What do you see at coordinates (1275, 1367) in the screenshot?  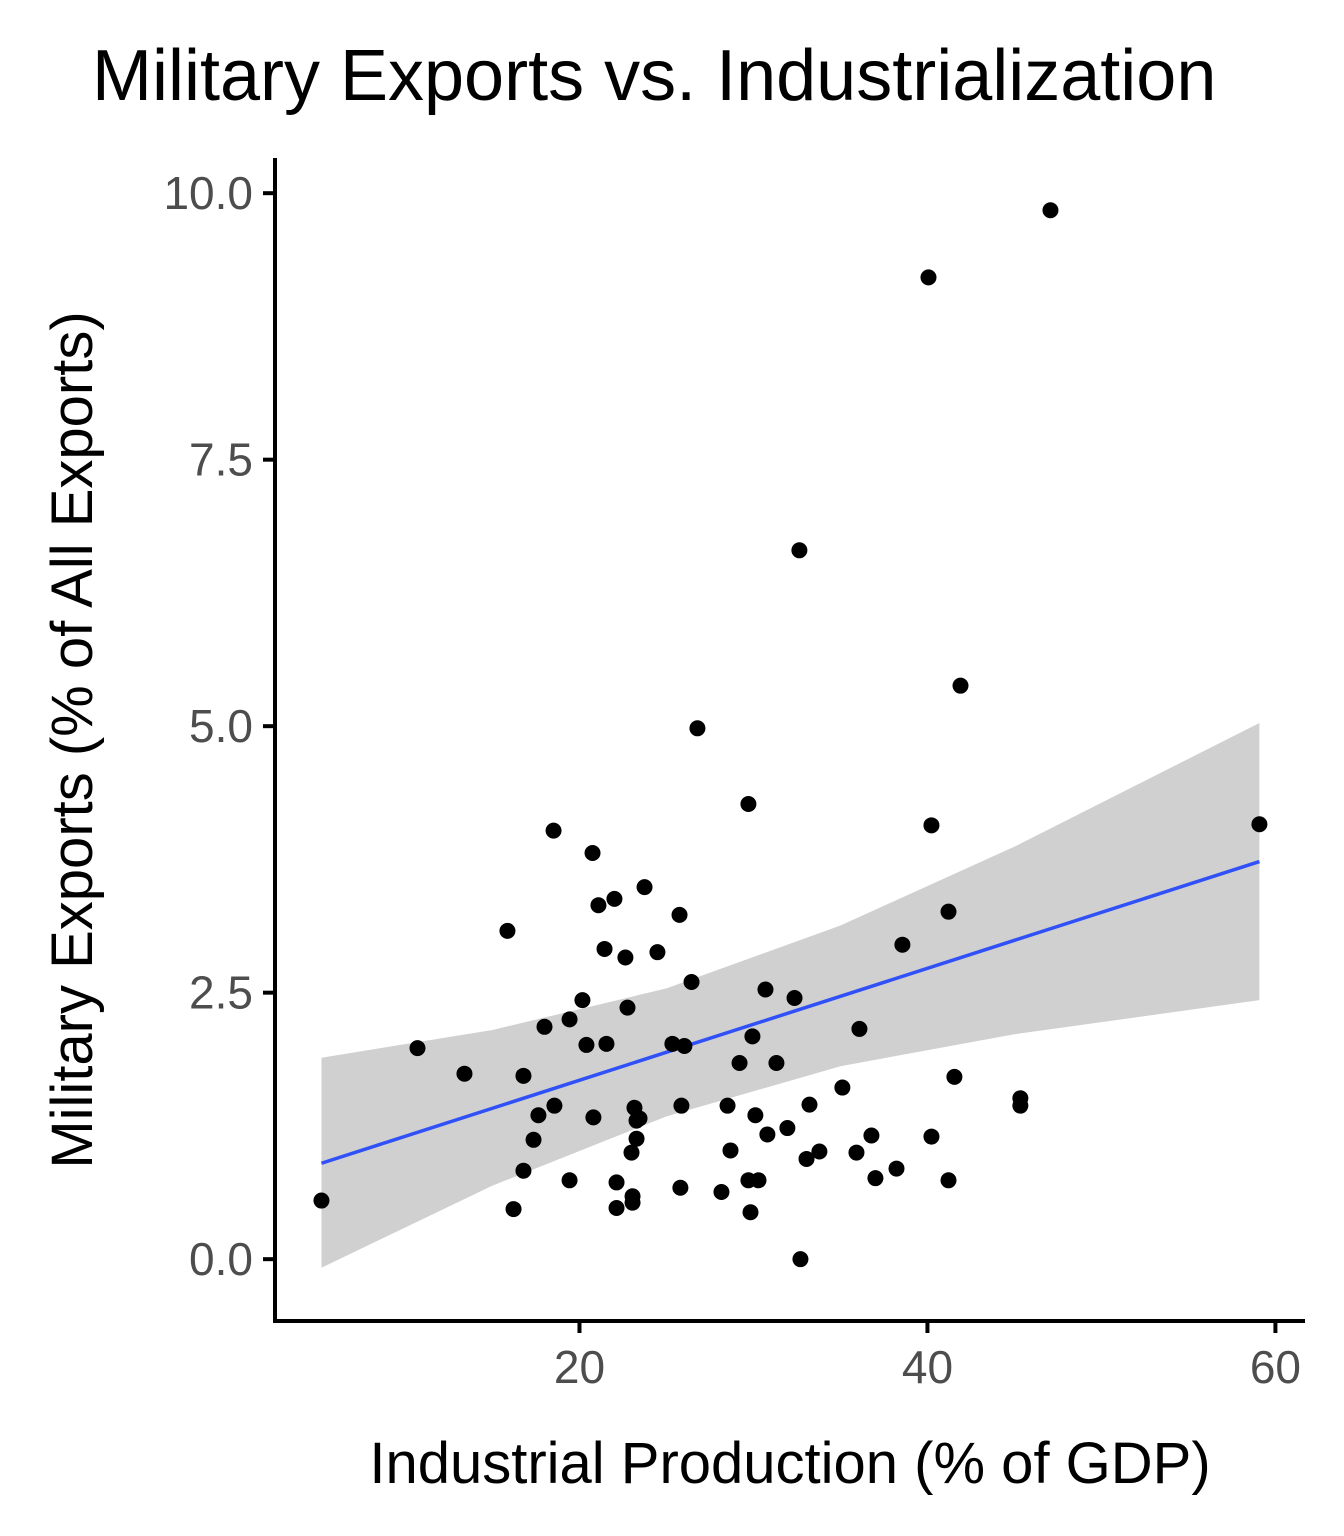 I see `x-tick-label: 60` at bounding box center [1275, 1367].